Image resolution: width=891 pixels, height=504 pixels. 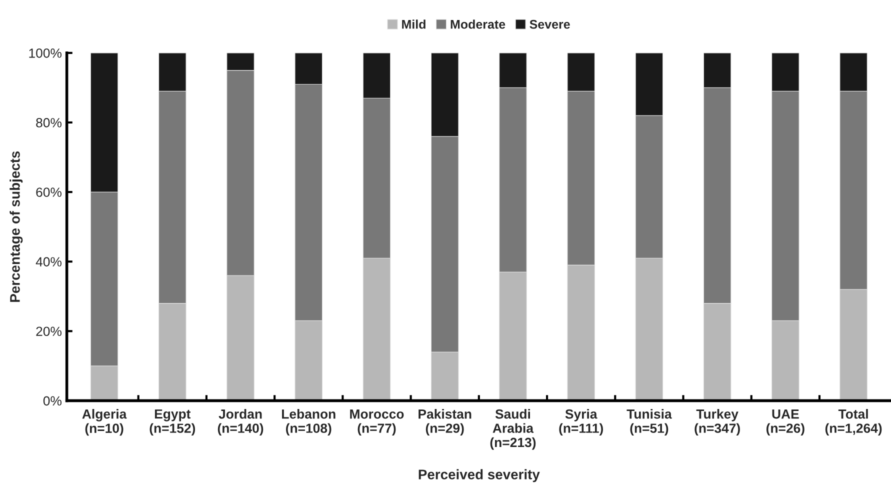 I want to click on x-axis-title: Perceived severity, so click(x=479, y=475).